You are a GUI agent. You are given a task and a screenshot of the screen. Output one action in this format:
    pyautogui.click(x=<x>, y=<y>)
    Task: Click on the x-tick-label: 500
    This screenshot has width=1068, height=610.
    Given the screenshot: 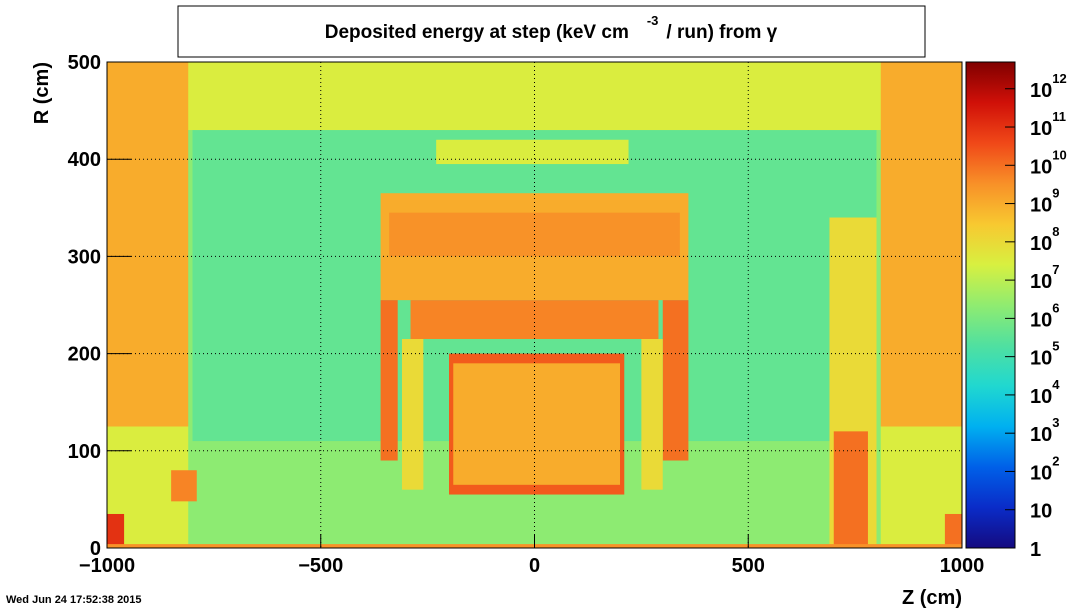 What is the action you would take?
    pyautogui.click(x=748, y=566)
    